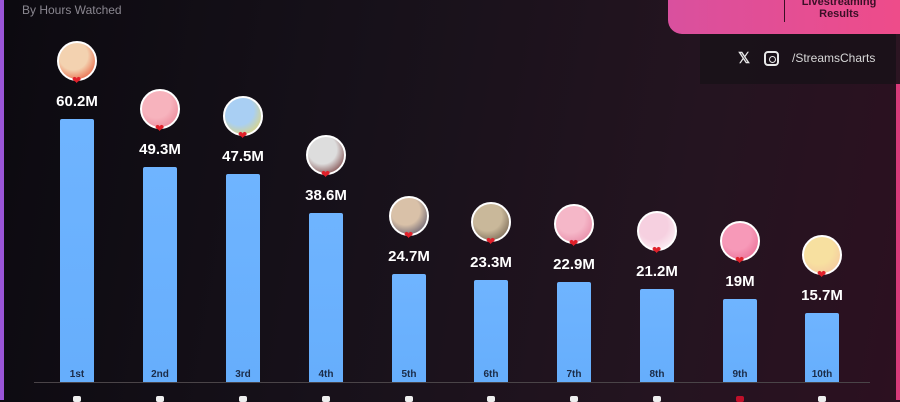  What do you see at coordinates (160, 274) in the screenshot?
I see `bar-2nd` at bounding box center [160, 274].